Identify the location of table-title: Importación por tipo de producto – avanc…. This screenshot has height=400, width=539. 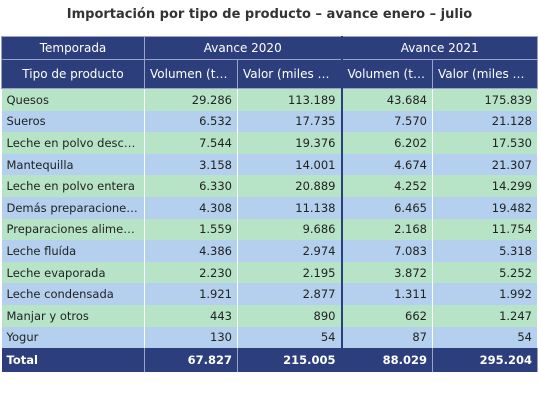
(269, 14).